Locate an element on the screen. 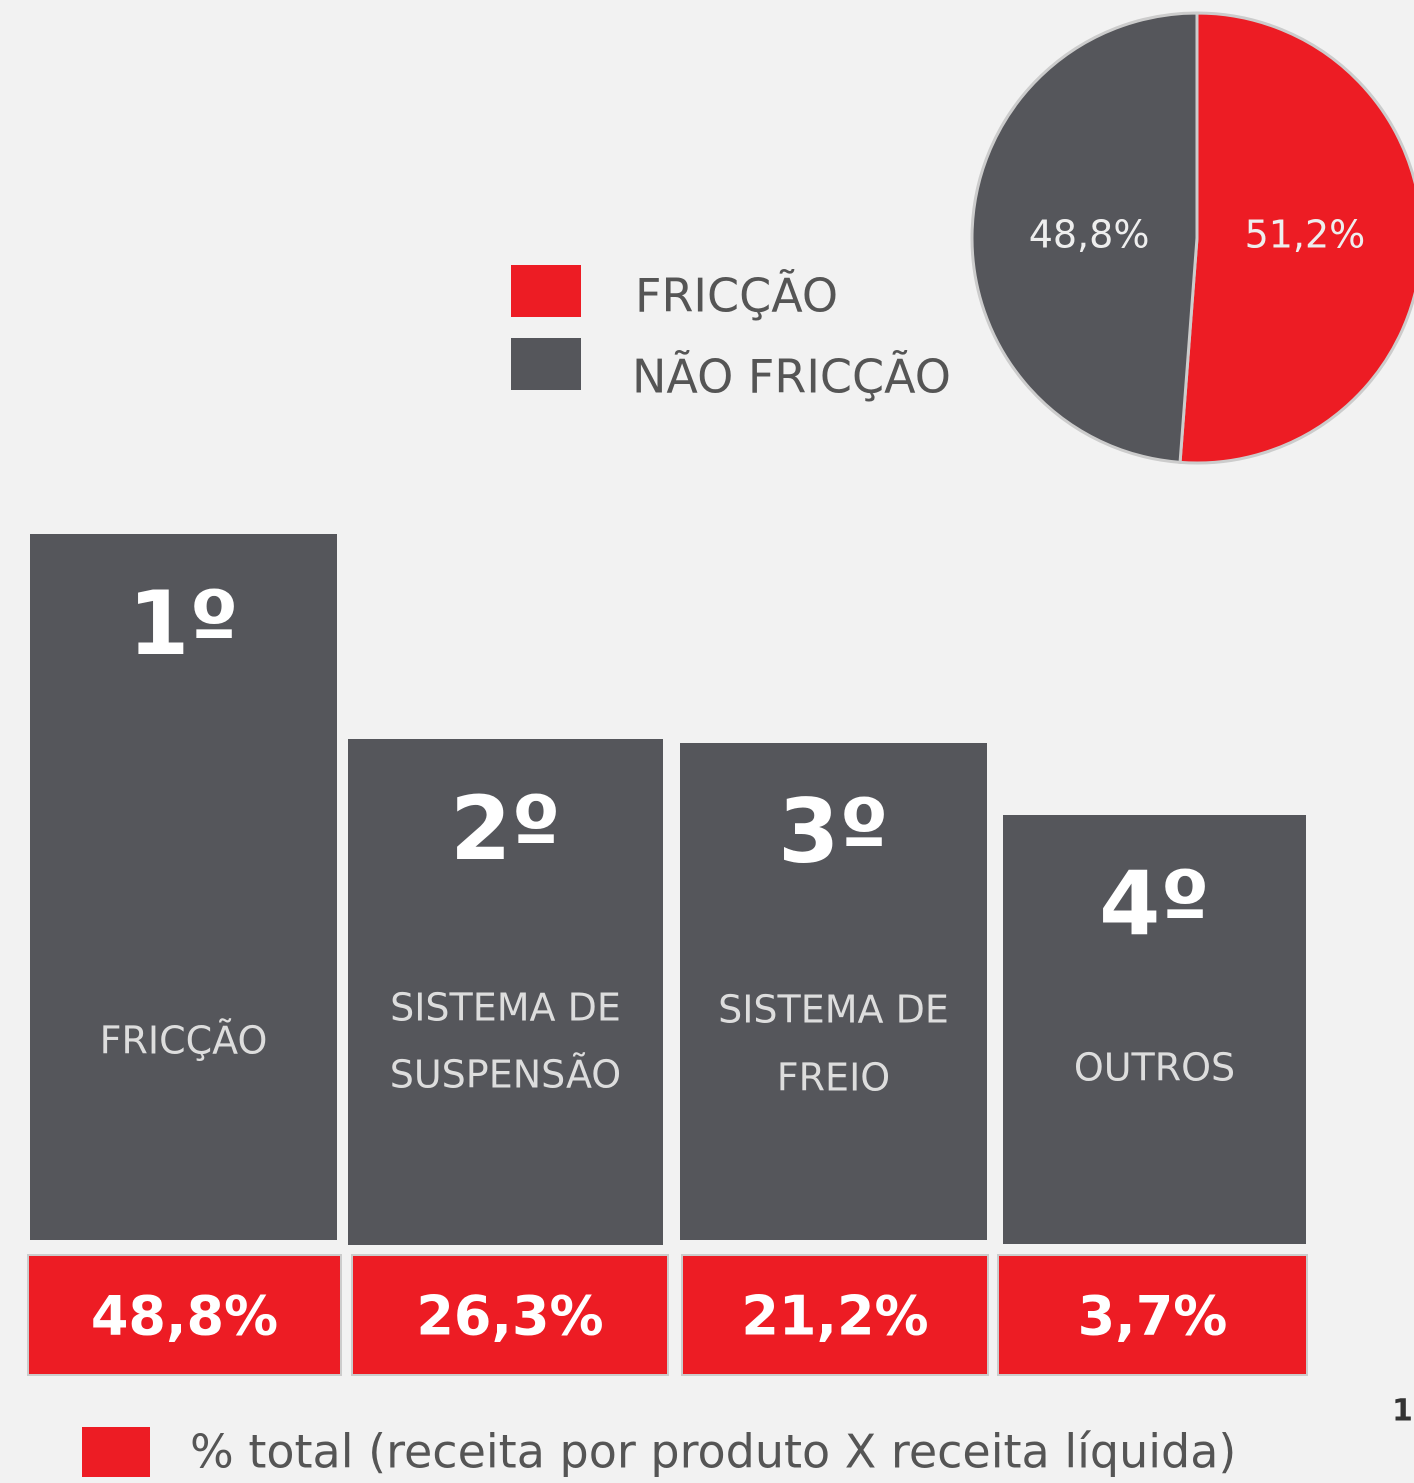  rank-label: FREIO is located at coordinates (833, 1078).